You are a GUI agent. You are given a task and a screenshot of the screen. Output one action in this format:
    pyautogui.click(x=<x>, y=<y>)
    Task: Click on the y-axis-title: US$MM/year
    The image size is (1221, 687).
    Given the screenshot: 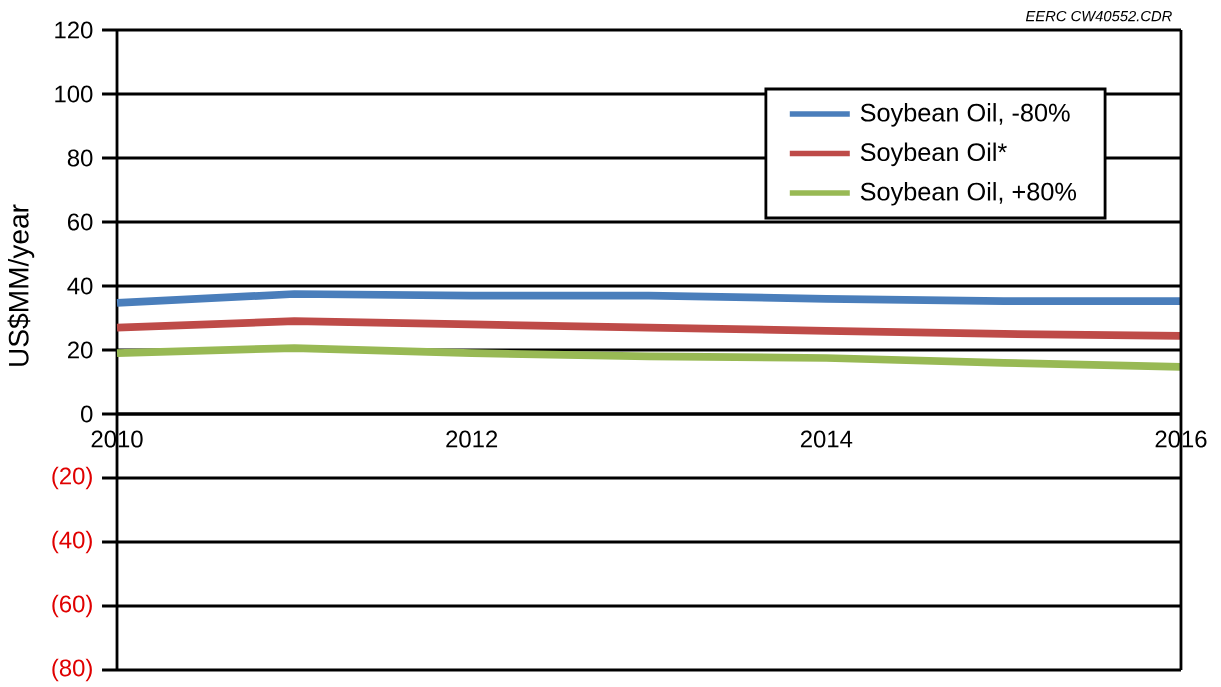 What is the action you would take?
    pyautogui.click(x=21, y=285)
    